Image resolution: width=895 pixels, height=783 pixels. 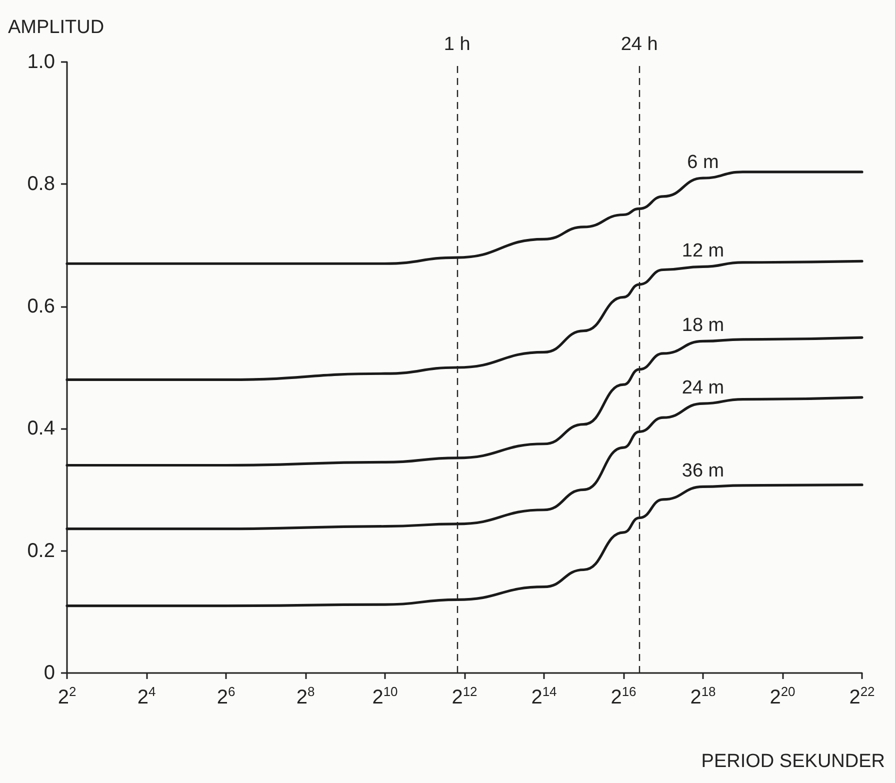 What do you see at coordinates (457, 44) in the screenshot?
I see `ref-line-label: 1 h` at bounding box center [457, 44].